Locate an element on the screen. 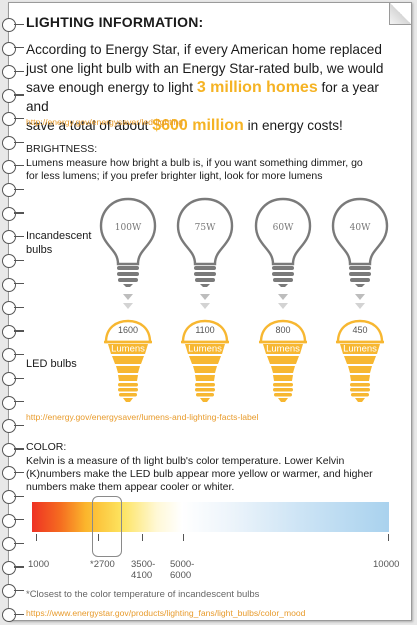 The width and height of the screenshot is (417, 625). incandescent-bulb-icon: 75W is located at coordinates (205, 244).